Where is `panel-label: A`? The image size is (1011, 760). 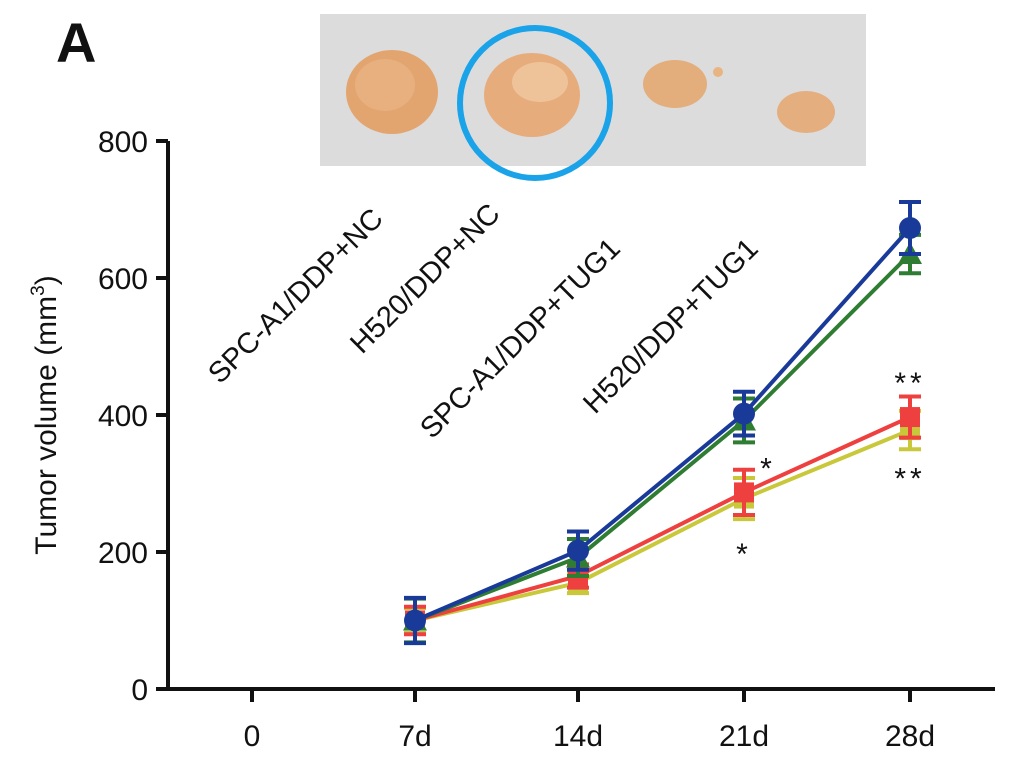
panel-label: A is located at coordinates (76, 42).